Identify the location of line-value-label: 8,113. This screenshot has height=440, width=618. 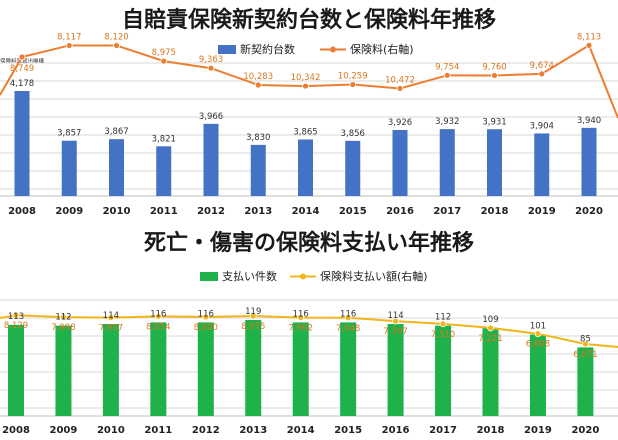
(589, 37).